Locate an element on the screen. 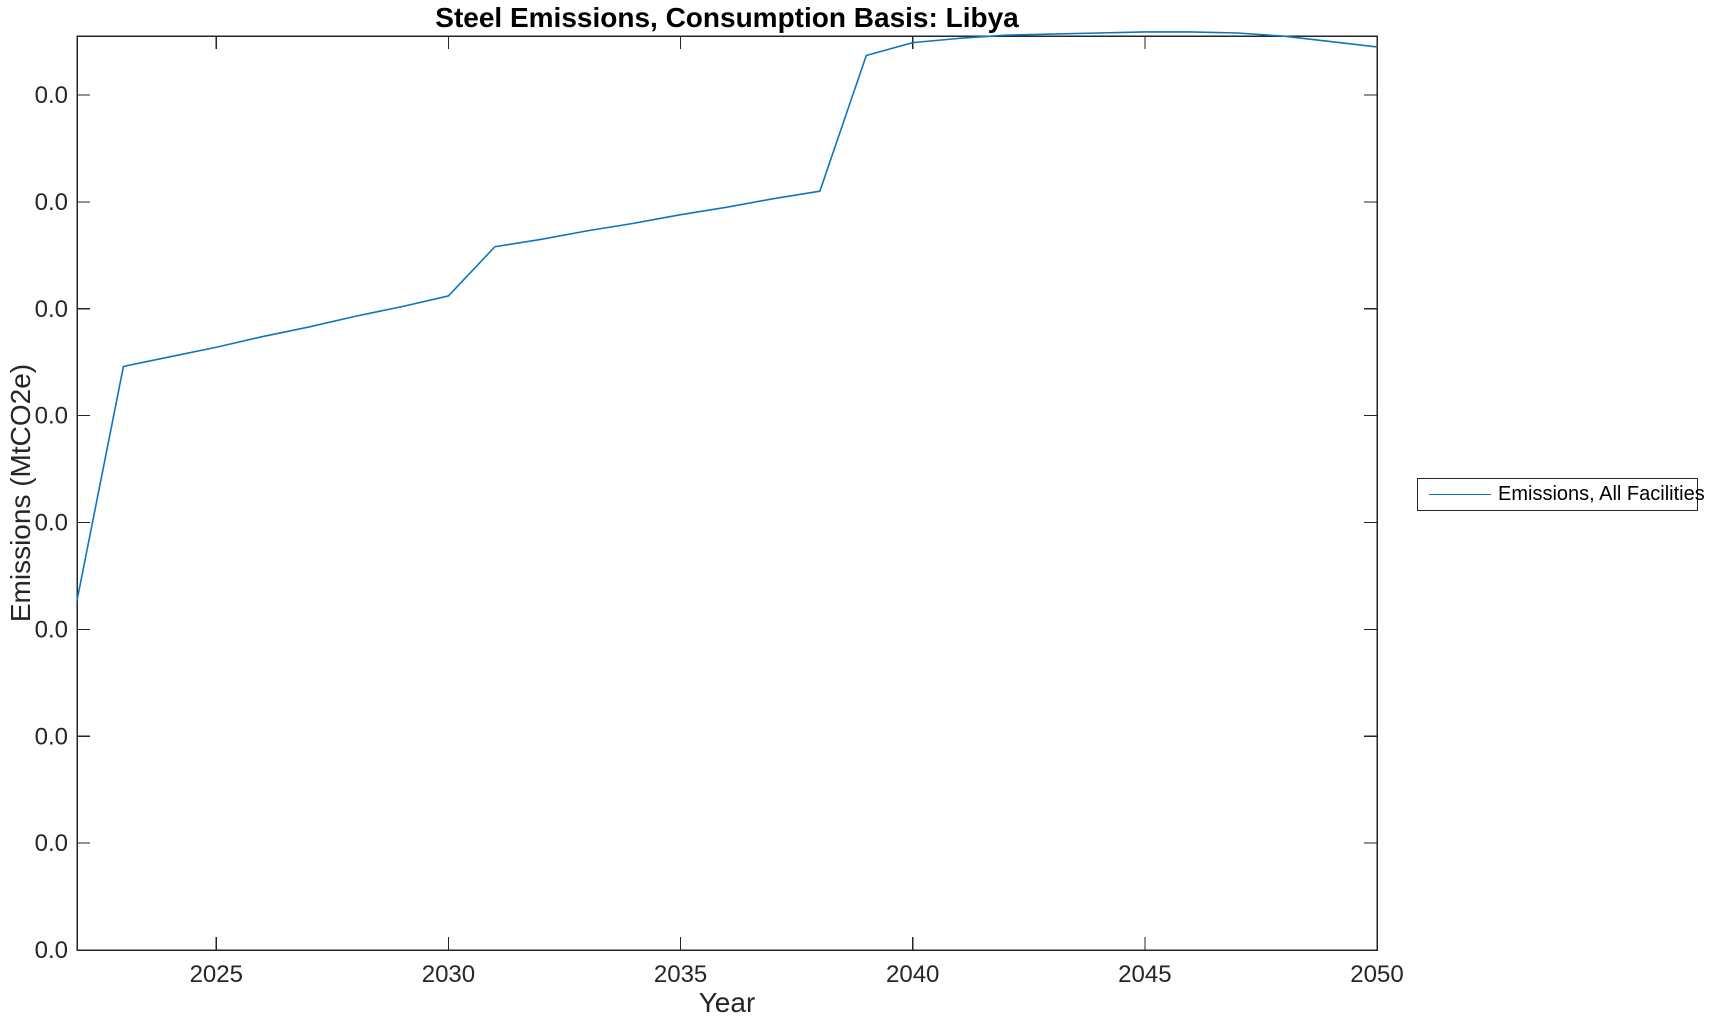 Image resolution: width=1709 pixels, height=1021 pixels. legend: Emissions, All Facilities is located at coordinates (1561, 494).